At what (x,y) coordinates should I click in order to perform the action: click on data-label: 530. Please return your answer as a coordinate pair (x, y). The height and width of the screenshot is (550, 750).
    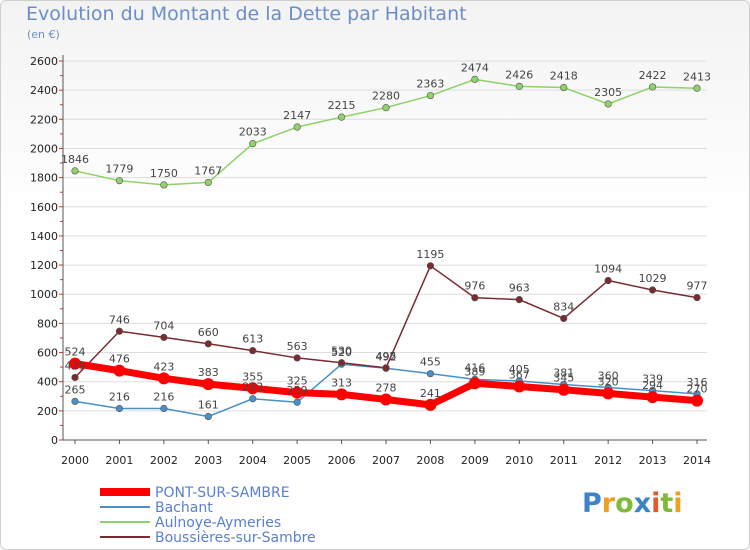
    Looking at the image, I should click on (341, 351).